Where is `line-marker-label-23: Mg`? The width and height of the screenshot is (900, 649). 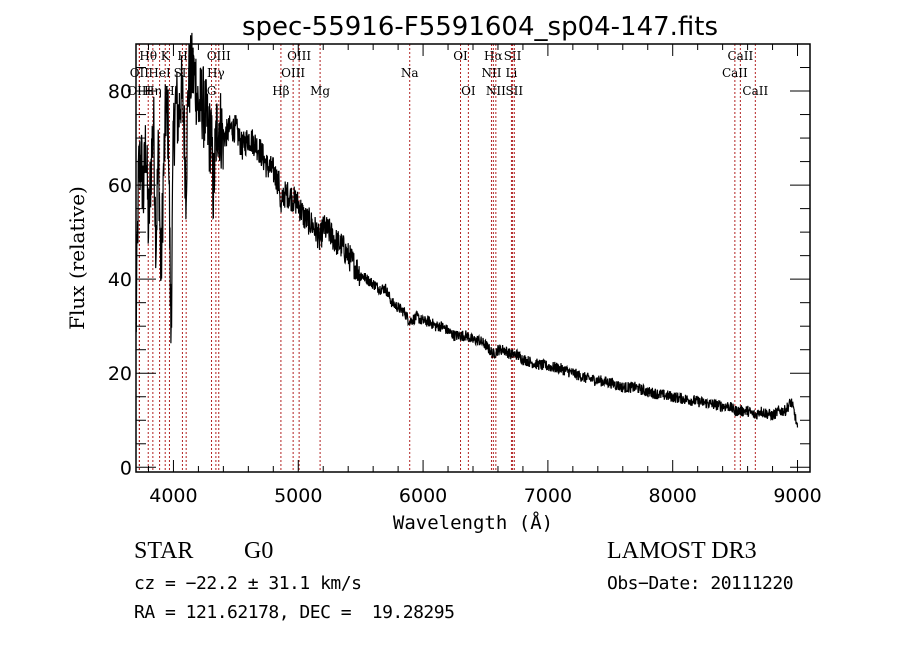 line-marker-label-23: Mg is located at coordinates (320, 91).